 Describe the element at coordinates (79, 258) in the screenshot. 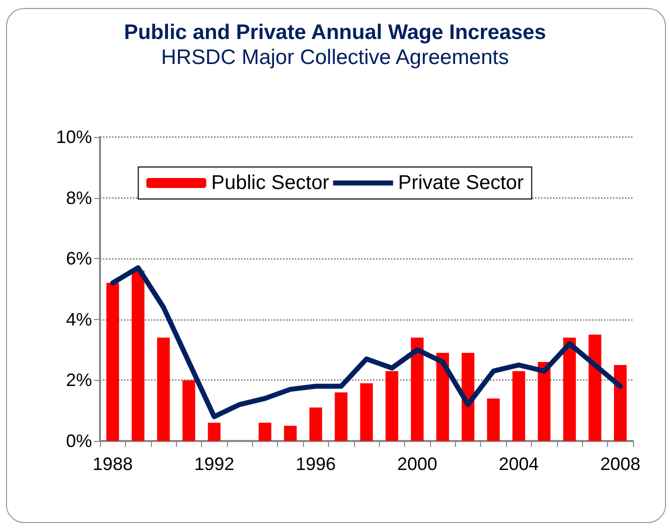

I see `y-tick-label: 6%` at that location.